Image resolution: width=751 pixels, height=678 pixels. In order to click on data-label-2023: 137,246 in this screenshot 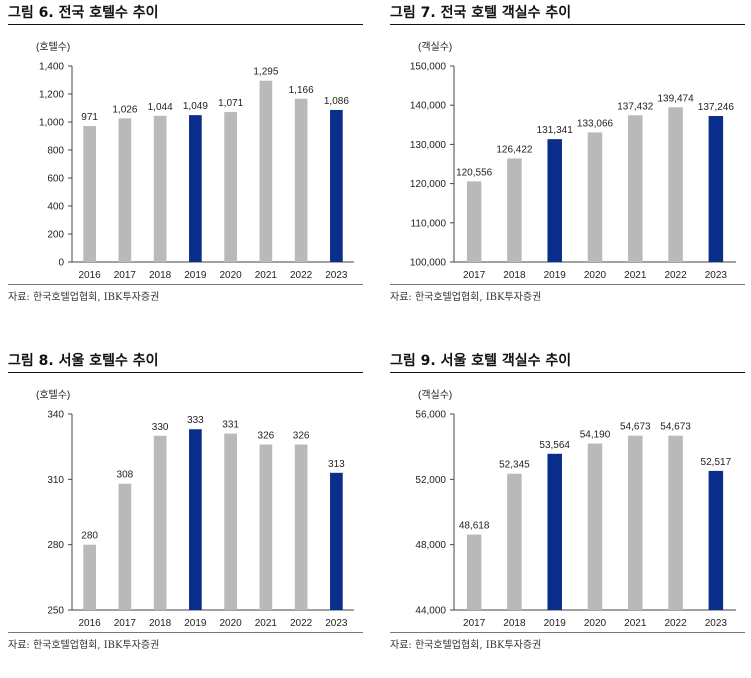, I will do `click(716, 107)`.